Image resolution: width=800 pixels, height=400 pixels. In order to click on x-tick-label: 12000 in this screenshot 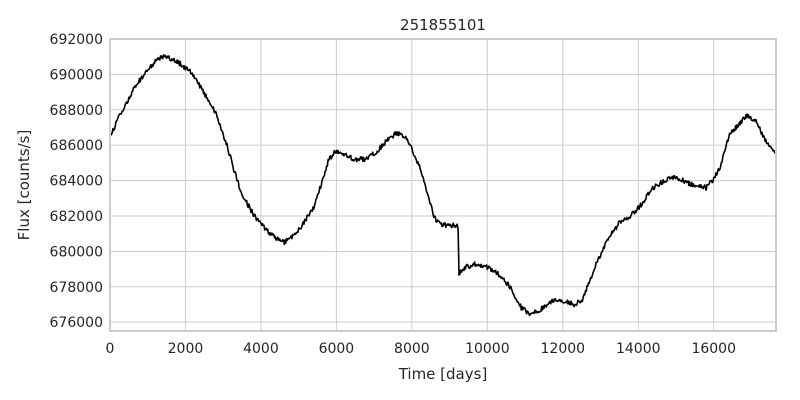, I will do `click(563, 349)`.